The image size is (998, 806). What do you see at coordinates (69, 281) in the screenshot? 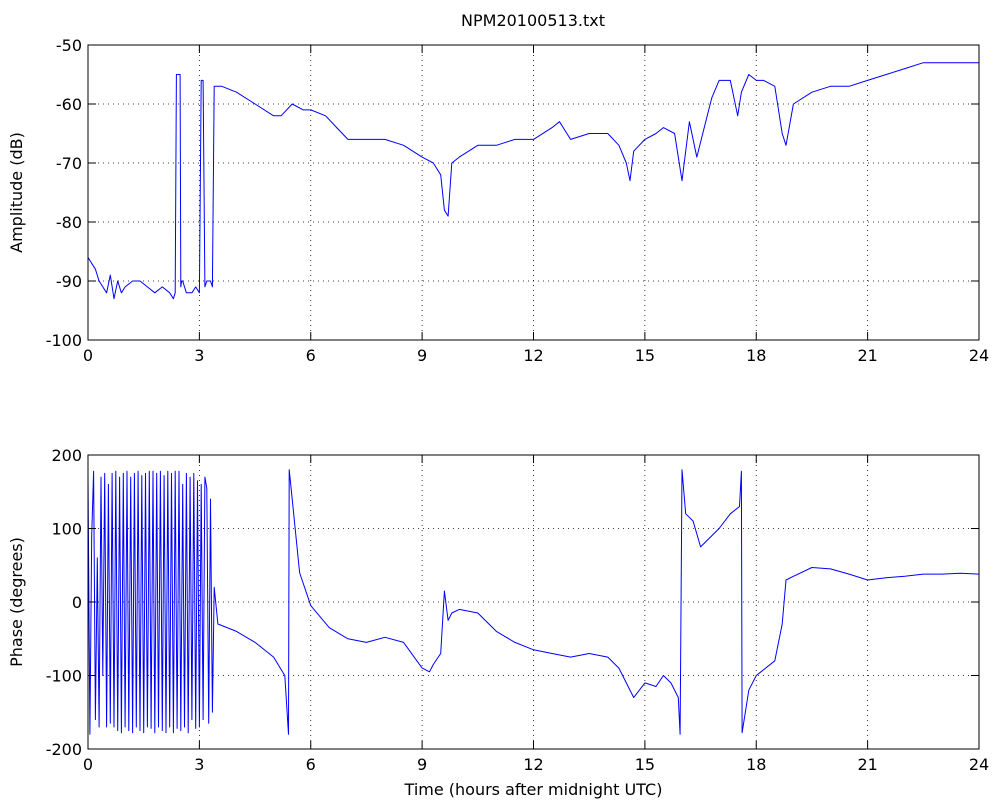
I see `amplitude-y-tick-label: -90` at bounding box center [69, 281].